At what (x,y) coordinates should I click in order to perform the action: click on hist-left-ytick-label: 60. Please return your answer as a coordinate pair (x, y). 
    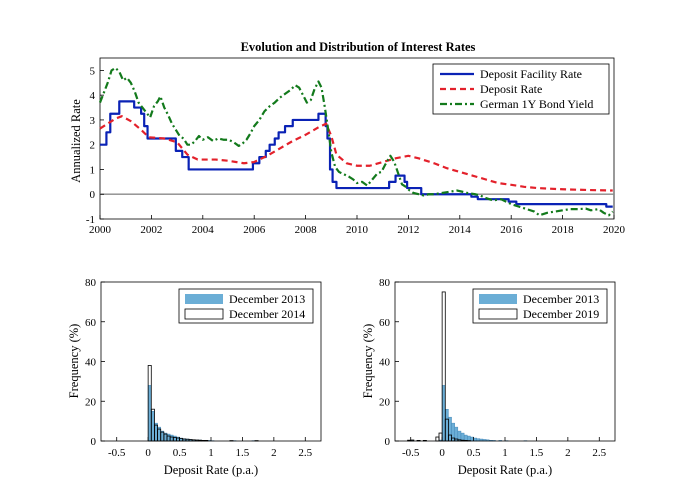
    Looking at the image, I should click on (91, 323).